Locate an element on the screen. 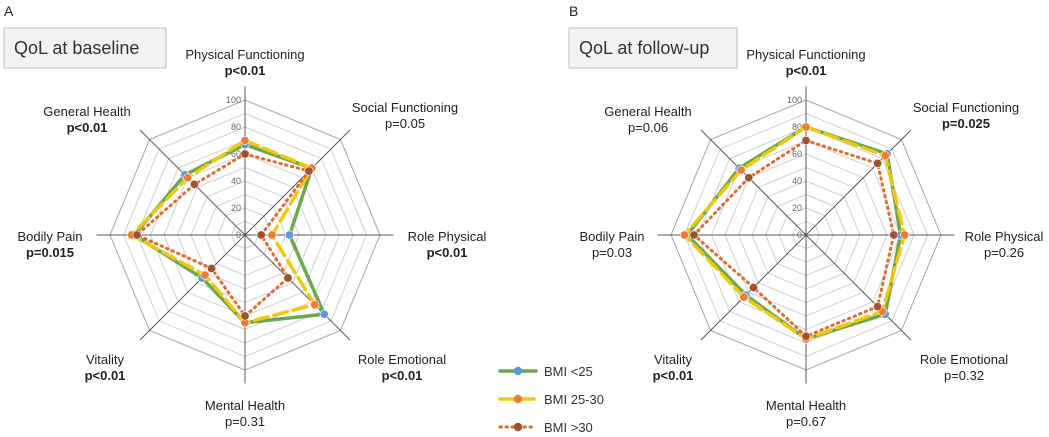 The width and height of the screenshot is (1049, 437). legend: BMI <25 BMI 25-30 BMI >30 is located at coordinates (551, 399).